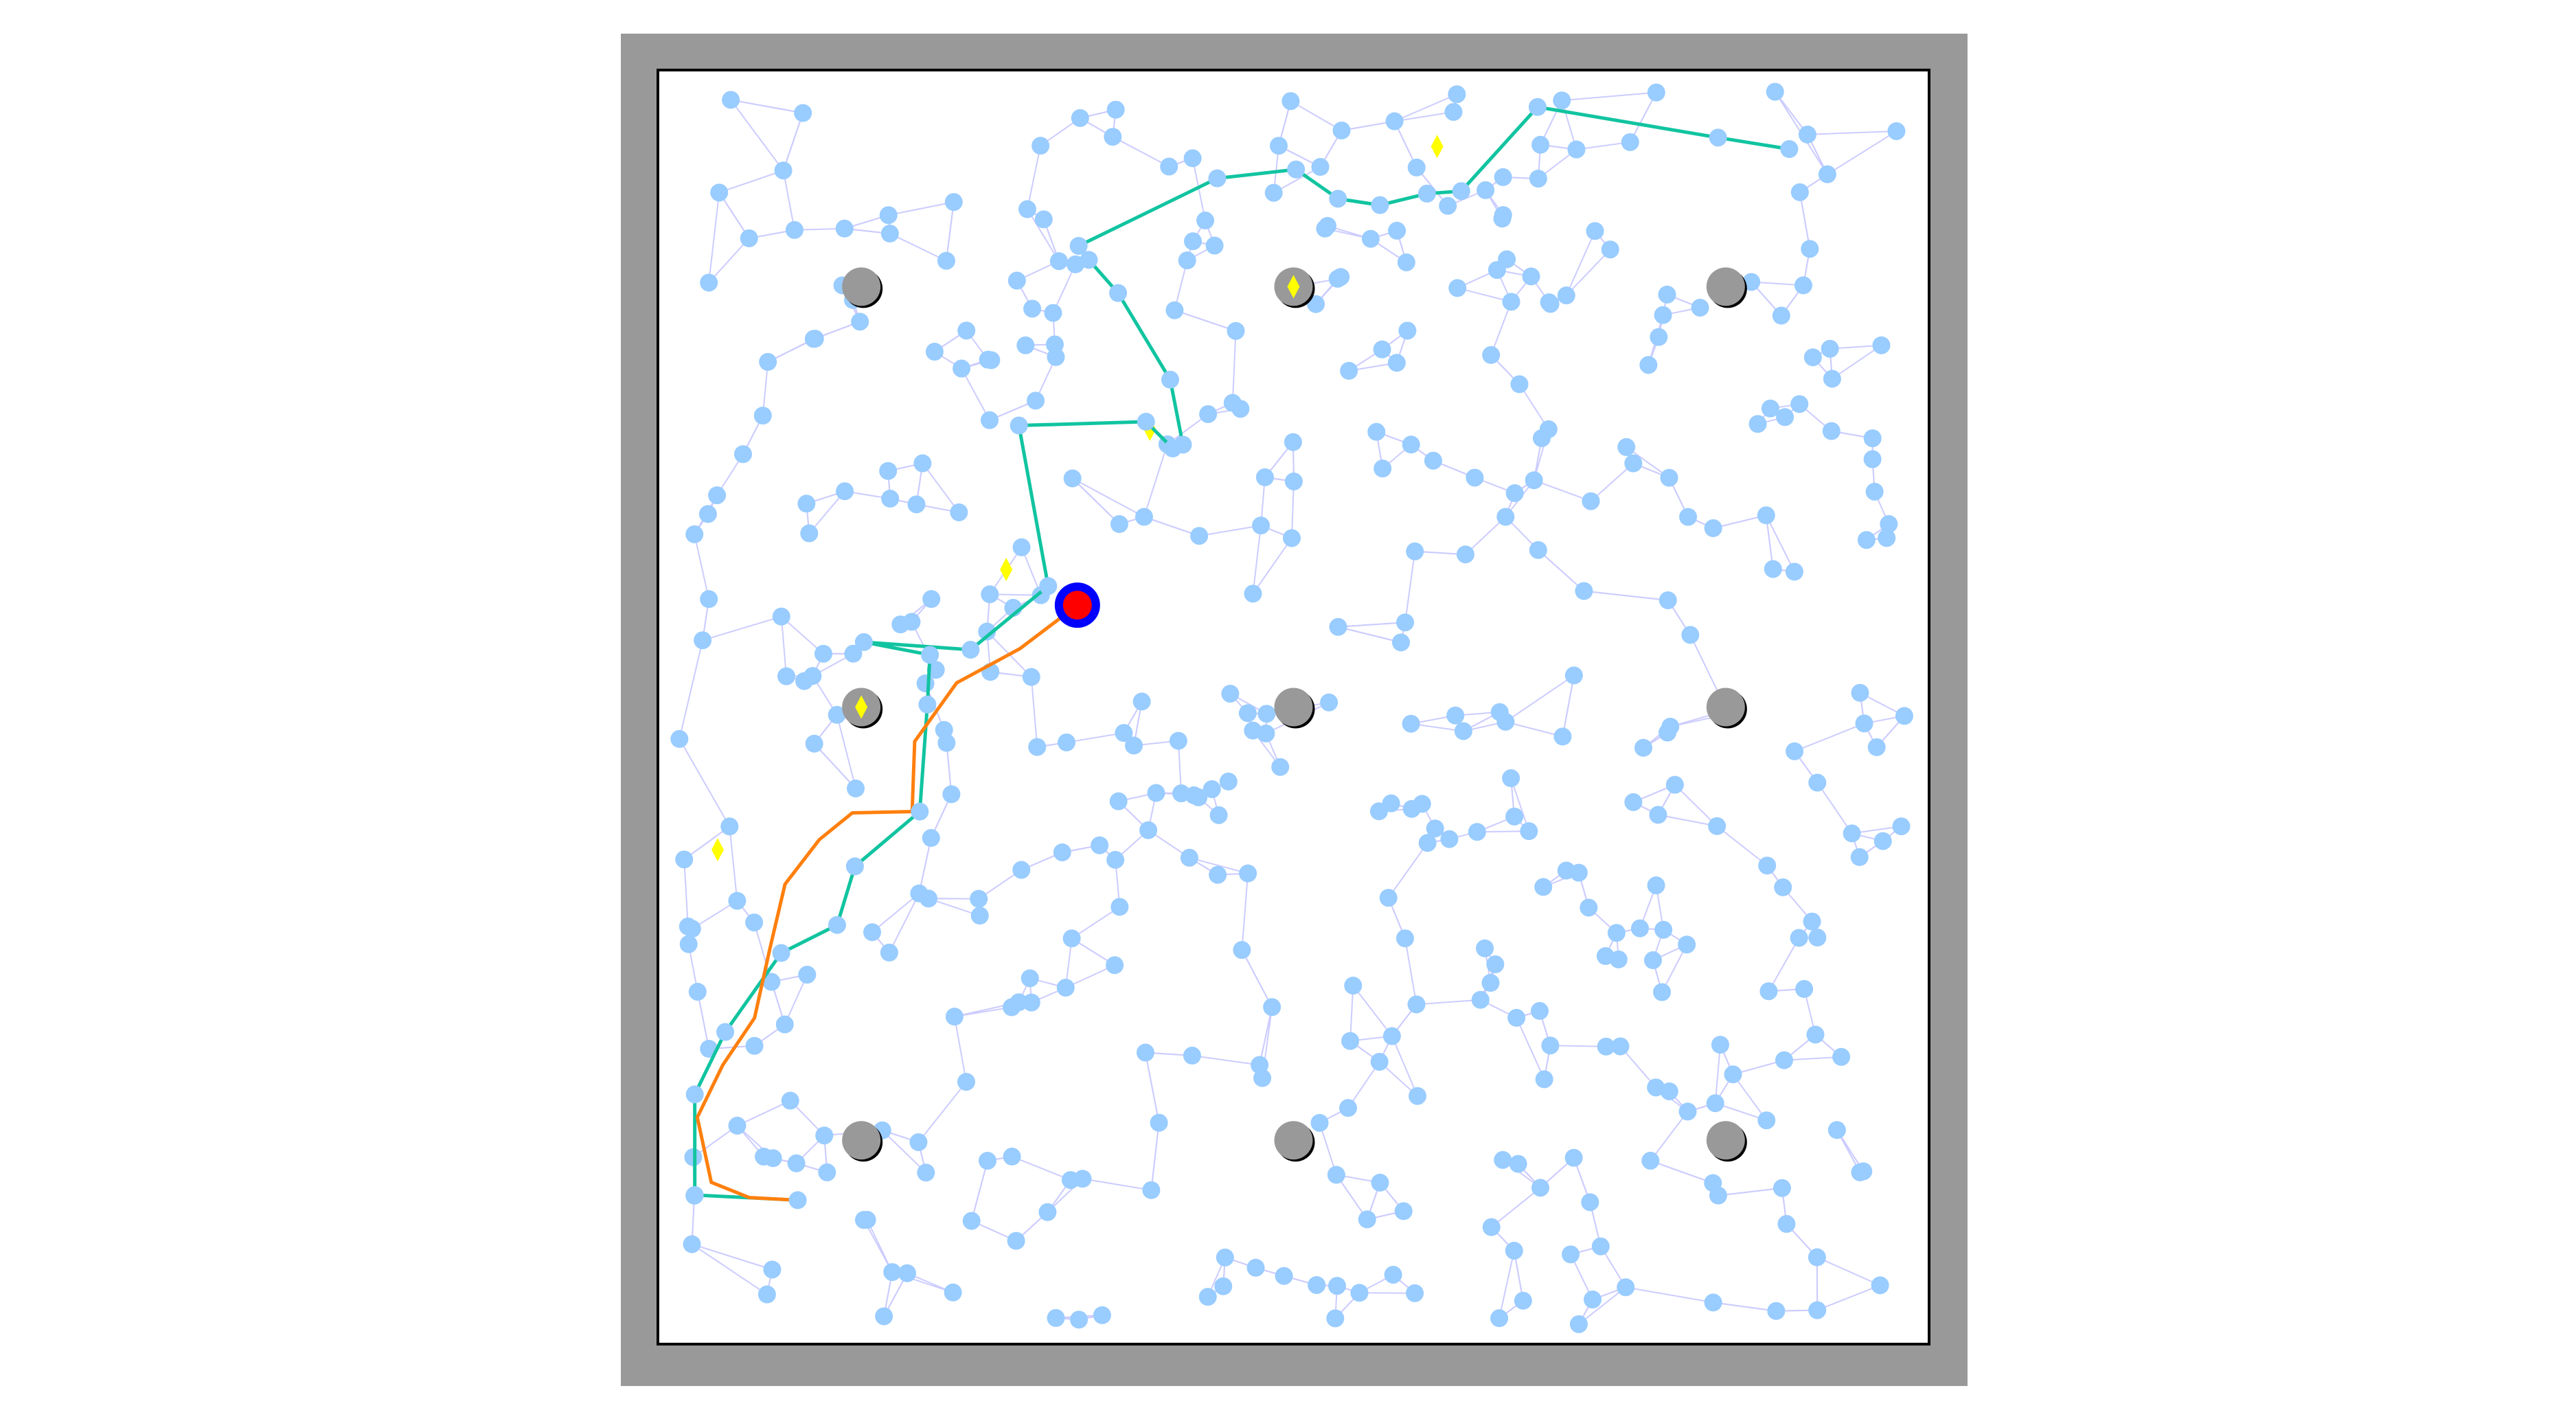 The height and width of the screenshot is (1408, 2576). Describe the element at coordinates (1293, 287) in the screenshot. I see `goal-marker` at that location.